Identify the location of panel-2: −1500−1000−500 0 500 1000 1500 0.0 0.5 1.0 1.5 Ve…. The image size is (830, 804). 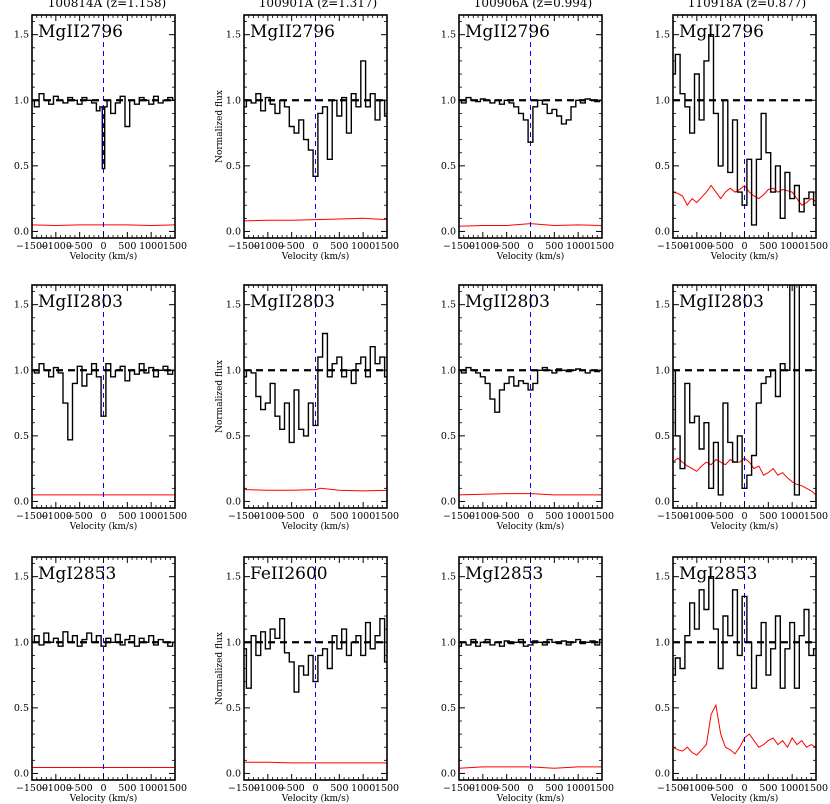
(307, 138).